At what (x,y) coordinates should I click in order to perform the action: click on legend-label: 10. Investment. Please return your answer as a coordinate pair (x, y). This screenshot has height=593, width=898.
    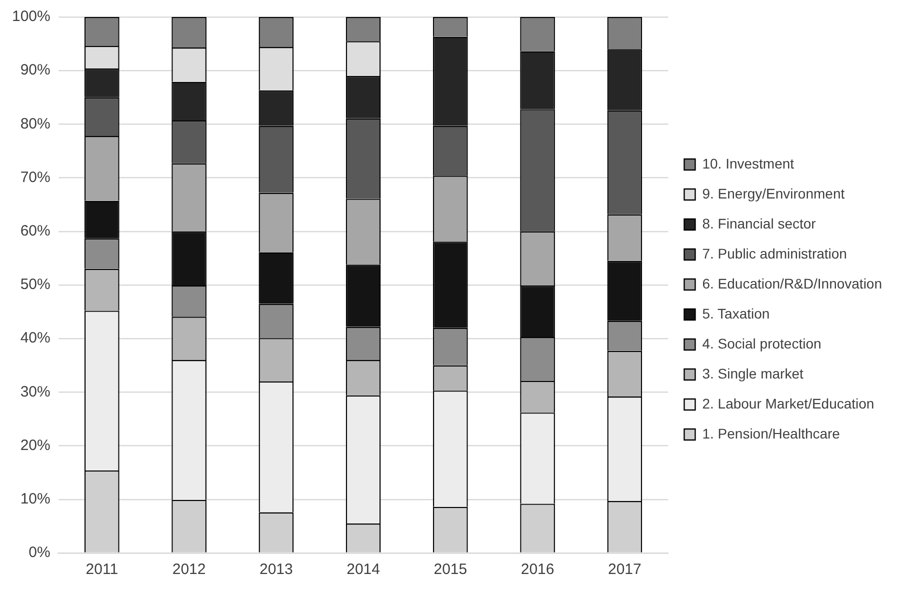
    Looking at the image, I should click on (748, 163).